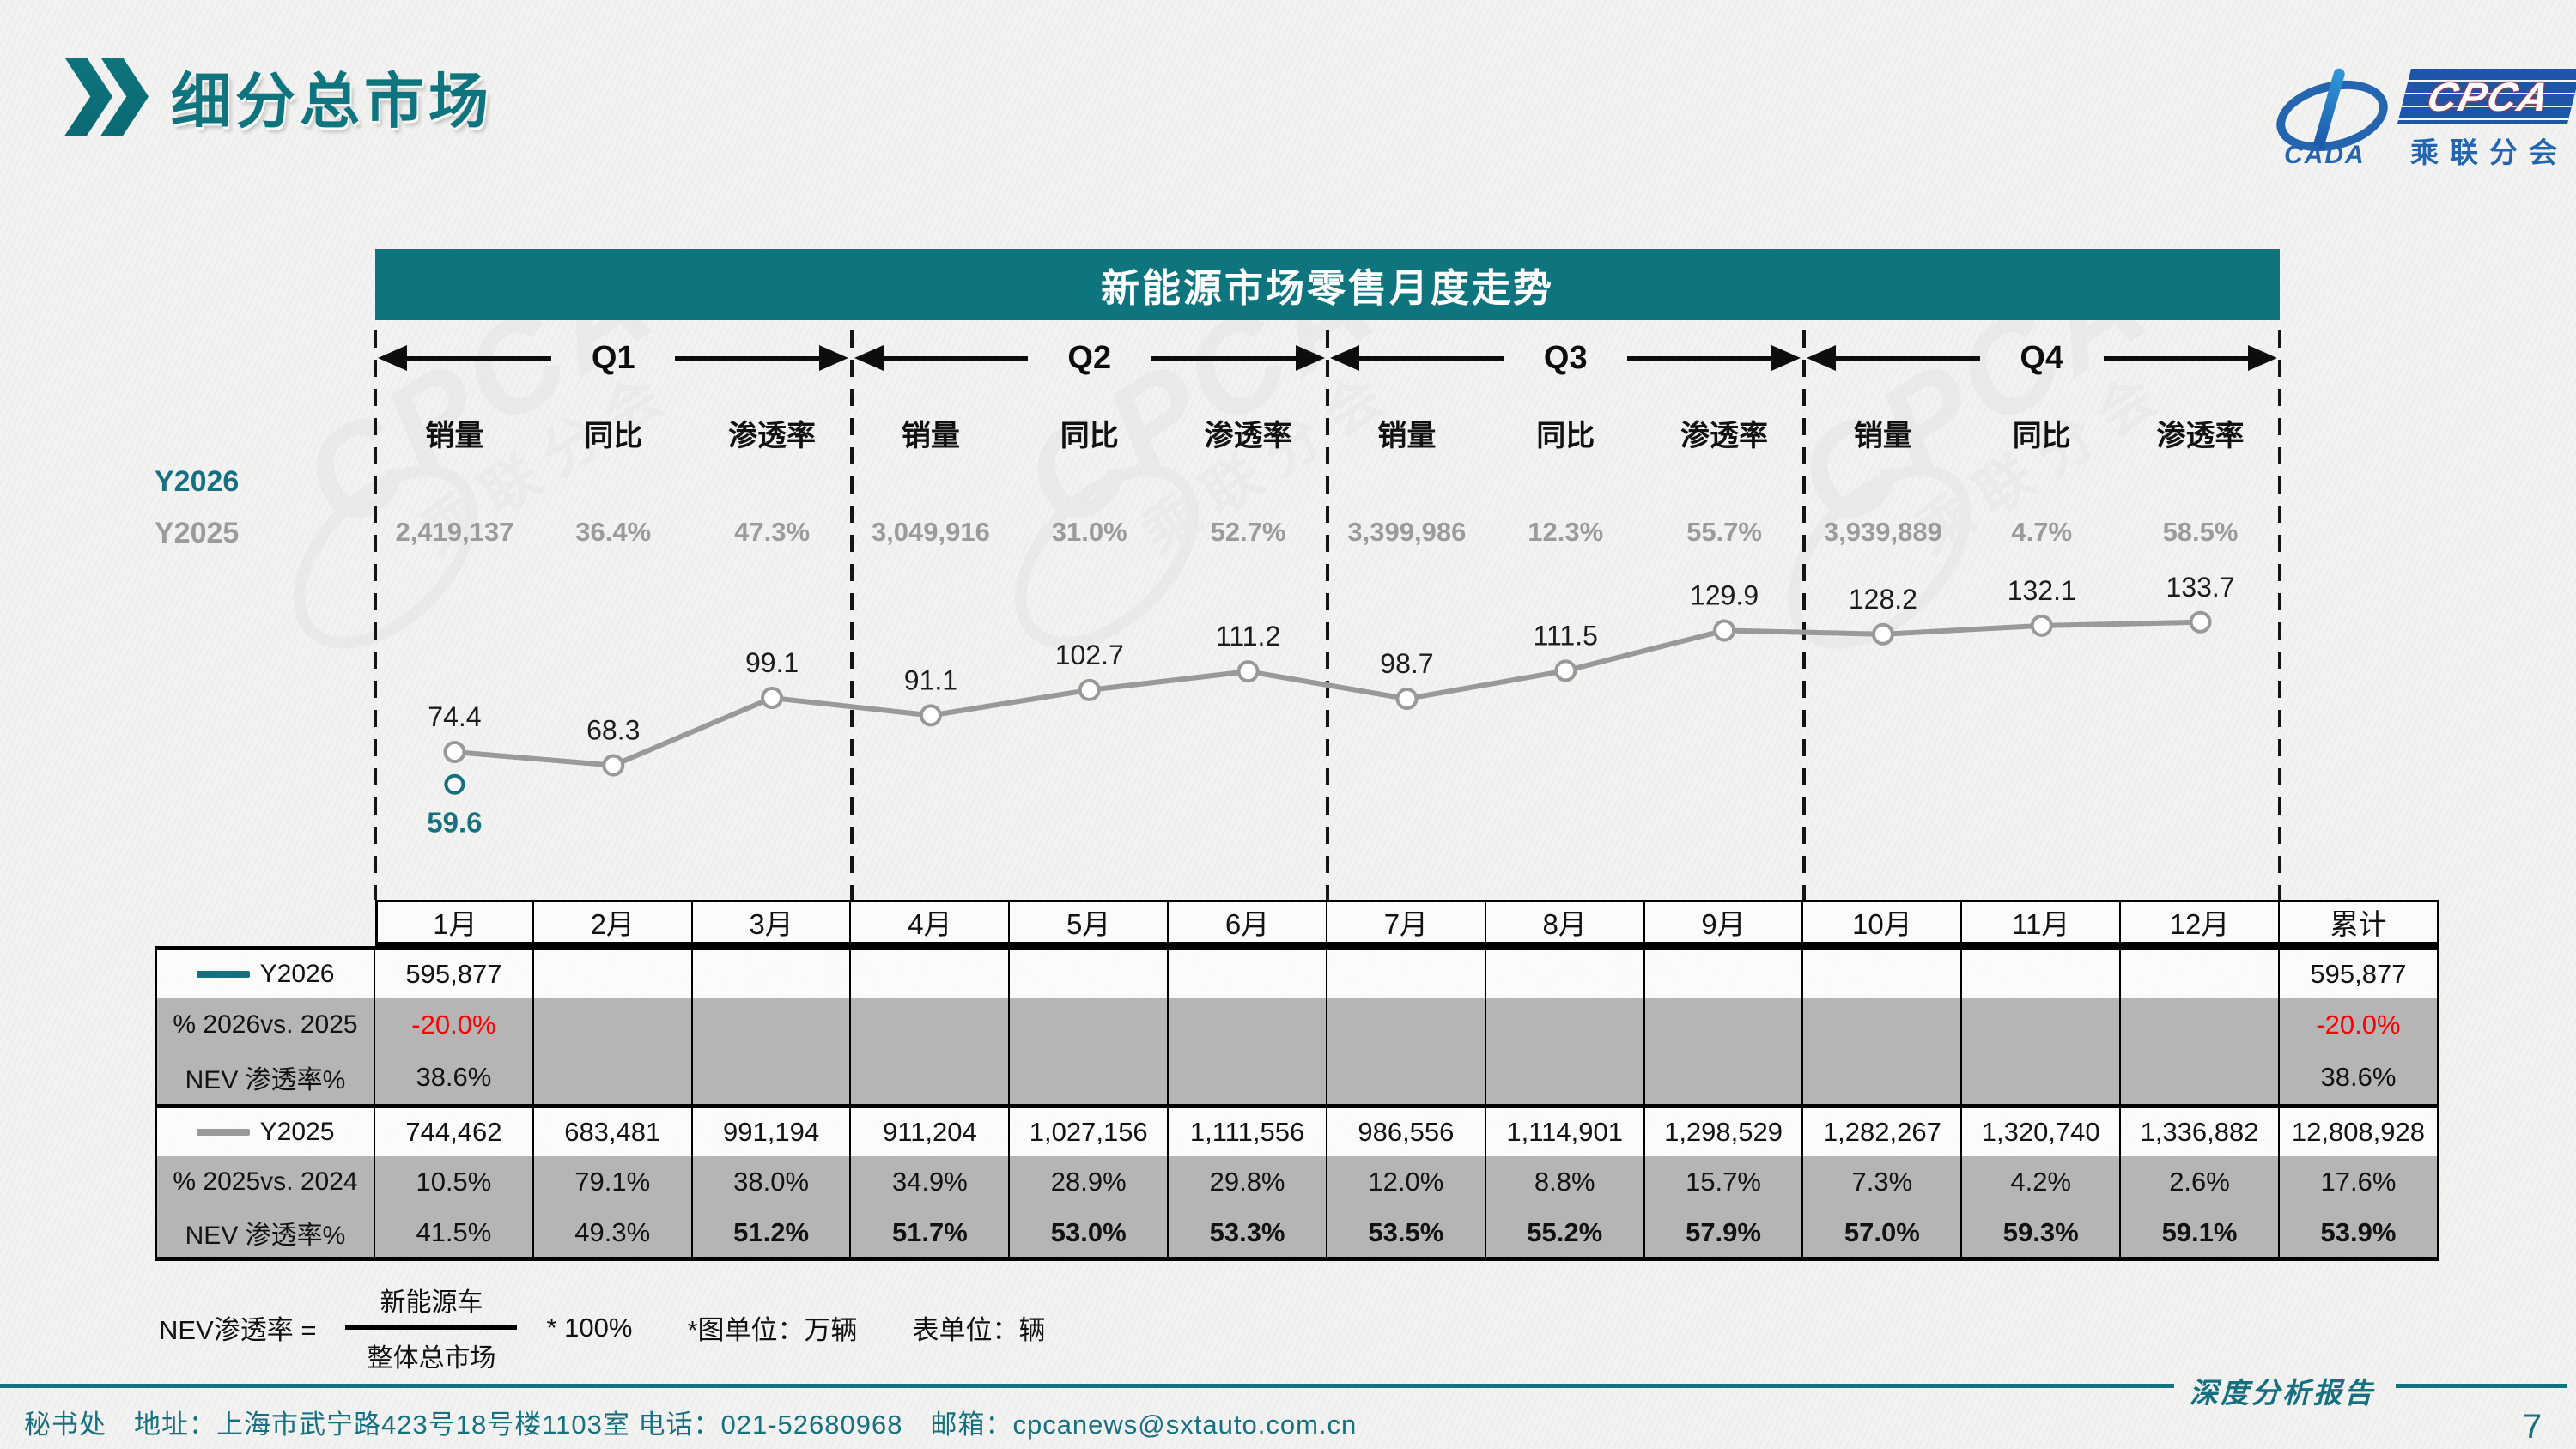  What do you see at coordinates (431, 1305) in the screenshot?
I see `formula-numerator: 新能源车` at bounding box center [431, 1305].